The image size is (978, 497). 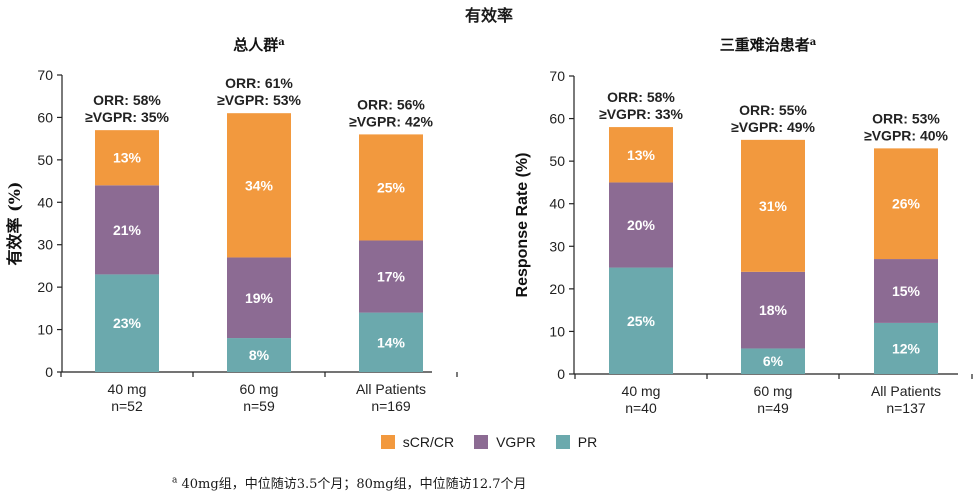 What do you see at coordinates (773, 408) in the screenshot?
I see `x-tick-label-n: n=49` at bounding box center [773, 408].